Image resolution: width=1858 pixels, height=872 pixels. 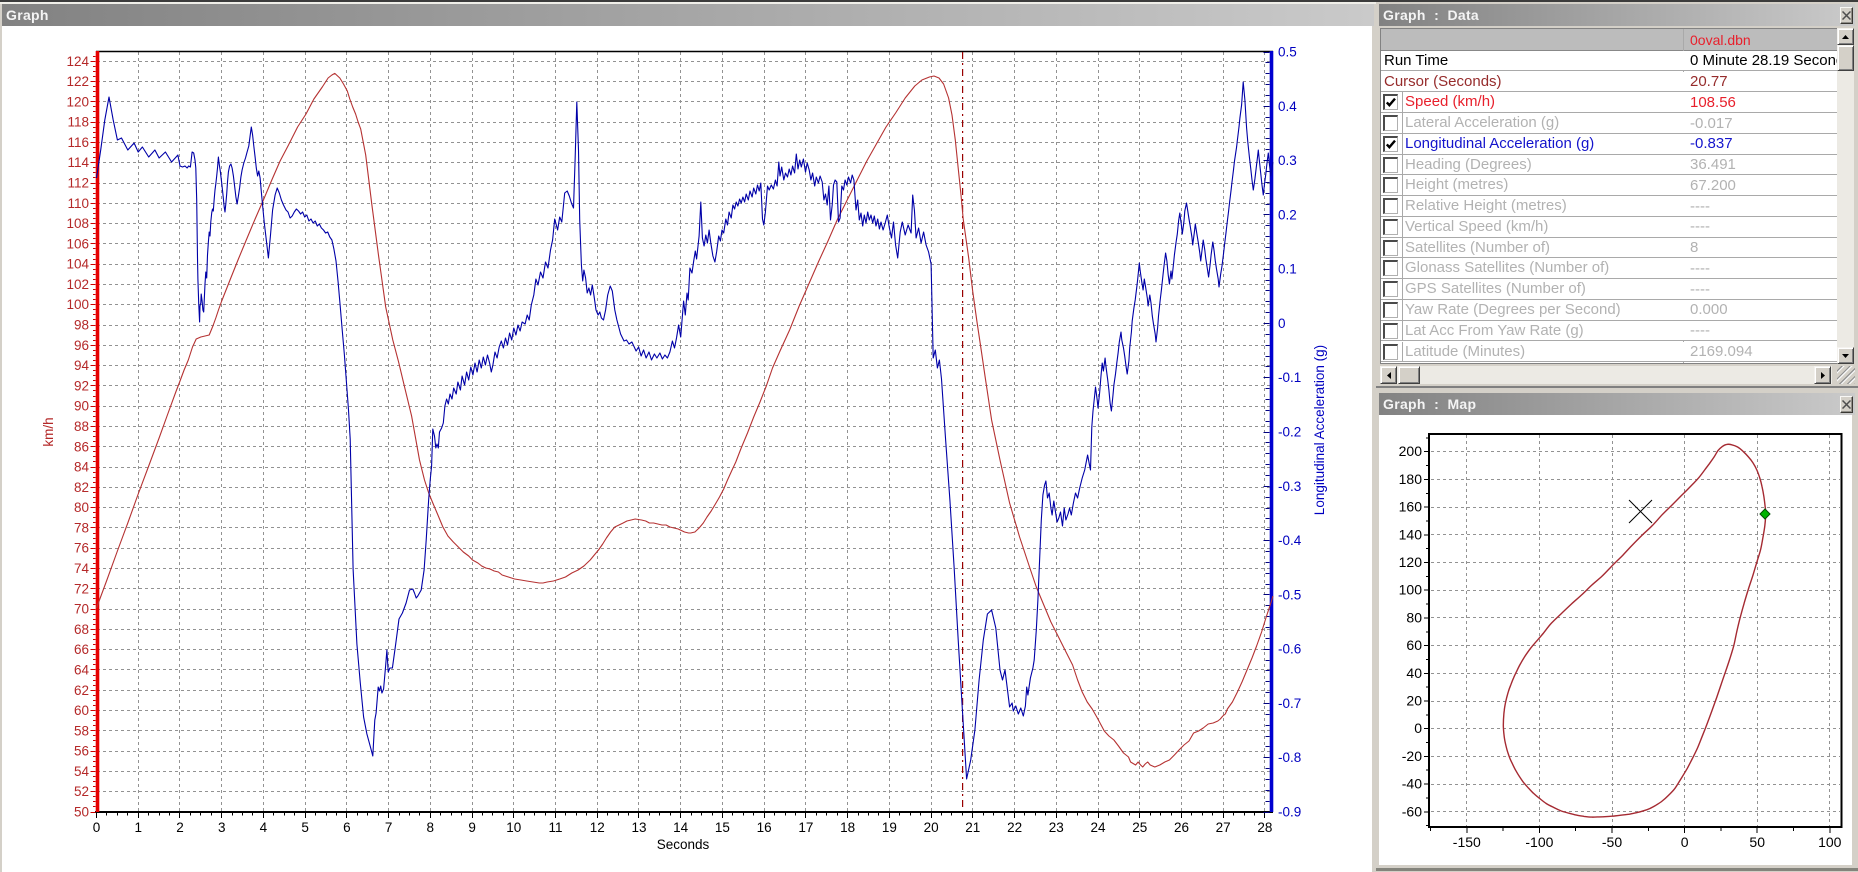 I want to click on svg-text: 0.1, so click(x=1287, y=269).